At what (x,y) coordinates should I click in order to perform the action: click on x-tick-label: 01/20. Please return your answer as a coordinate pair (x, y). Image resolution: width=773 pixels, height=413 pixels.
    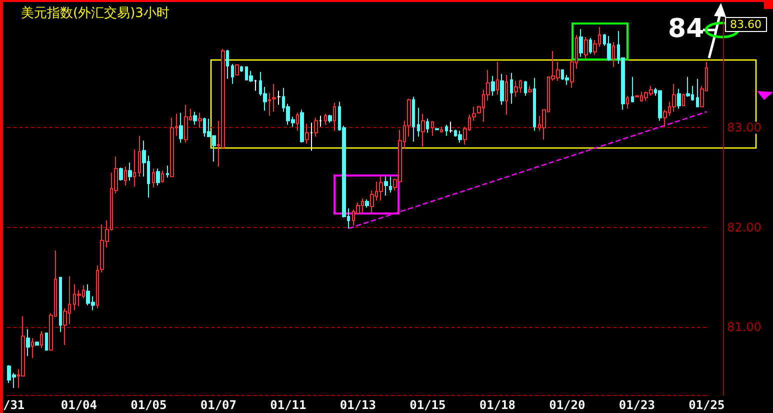
    Looking at the image, I should click on (567, 405).